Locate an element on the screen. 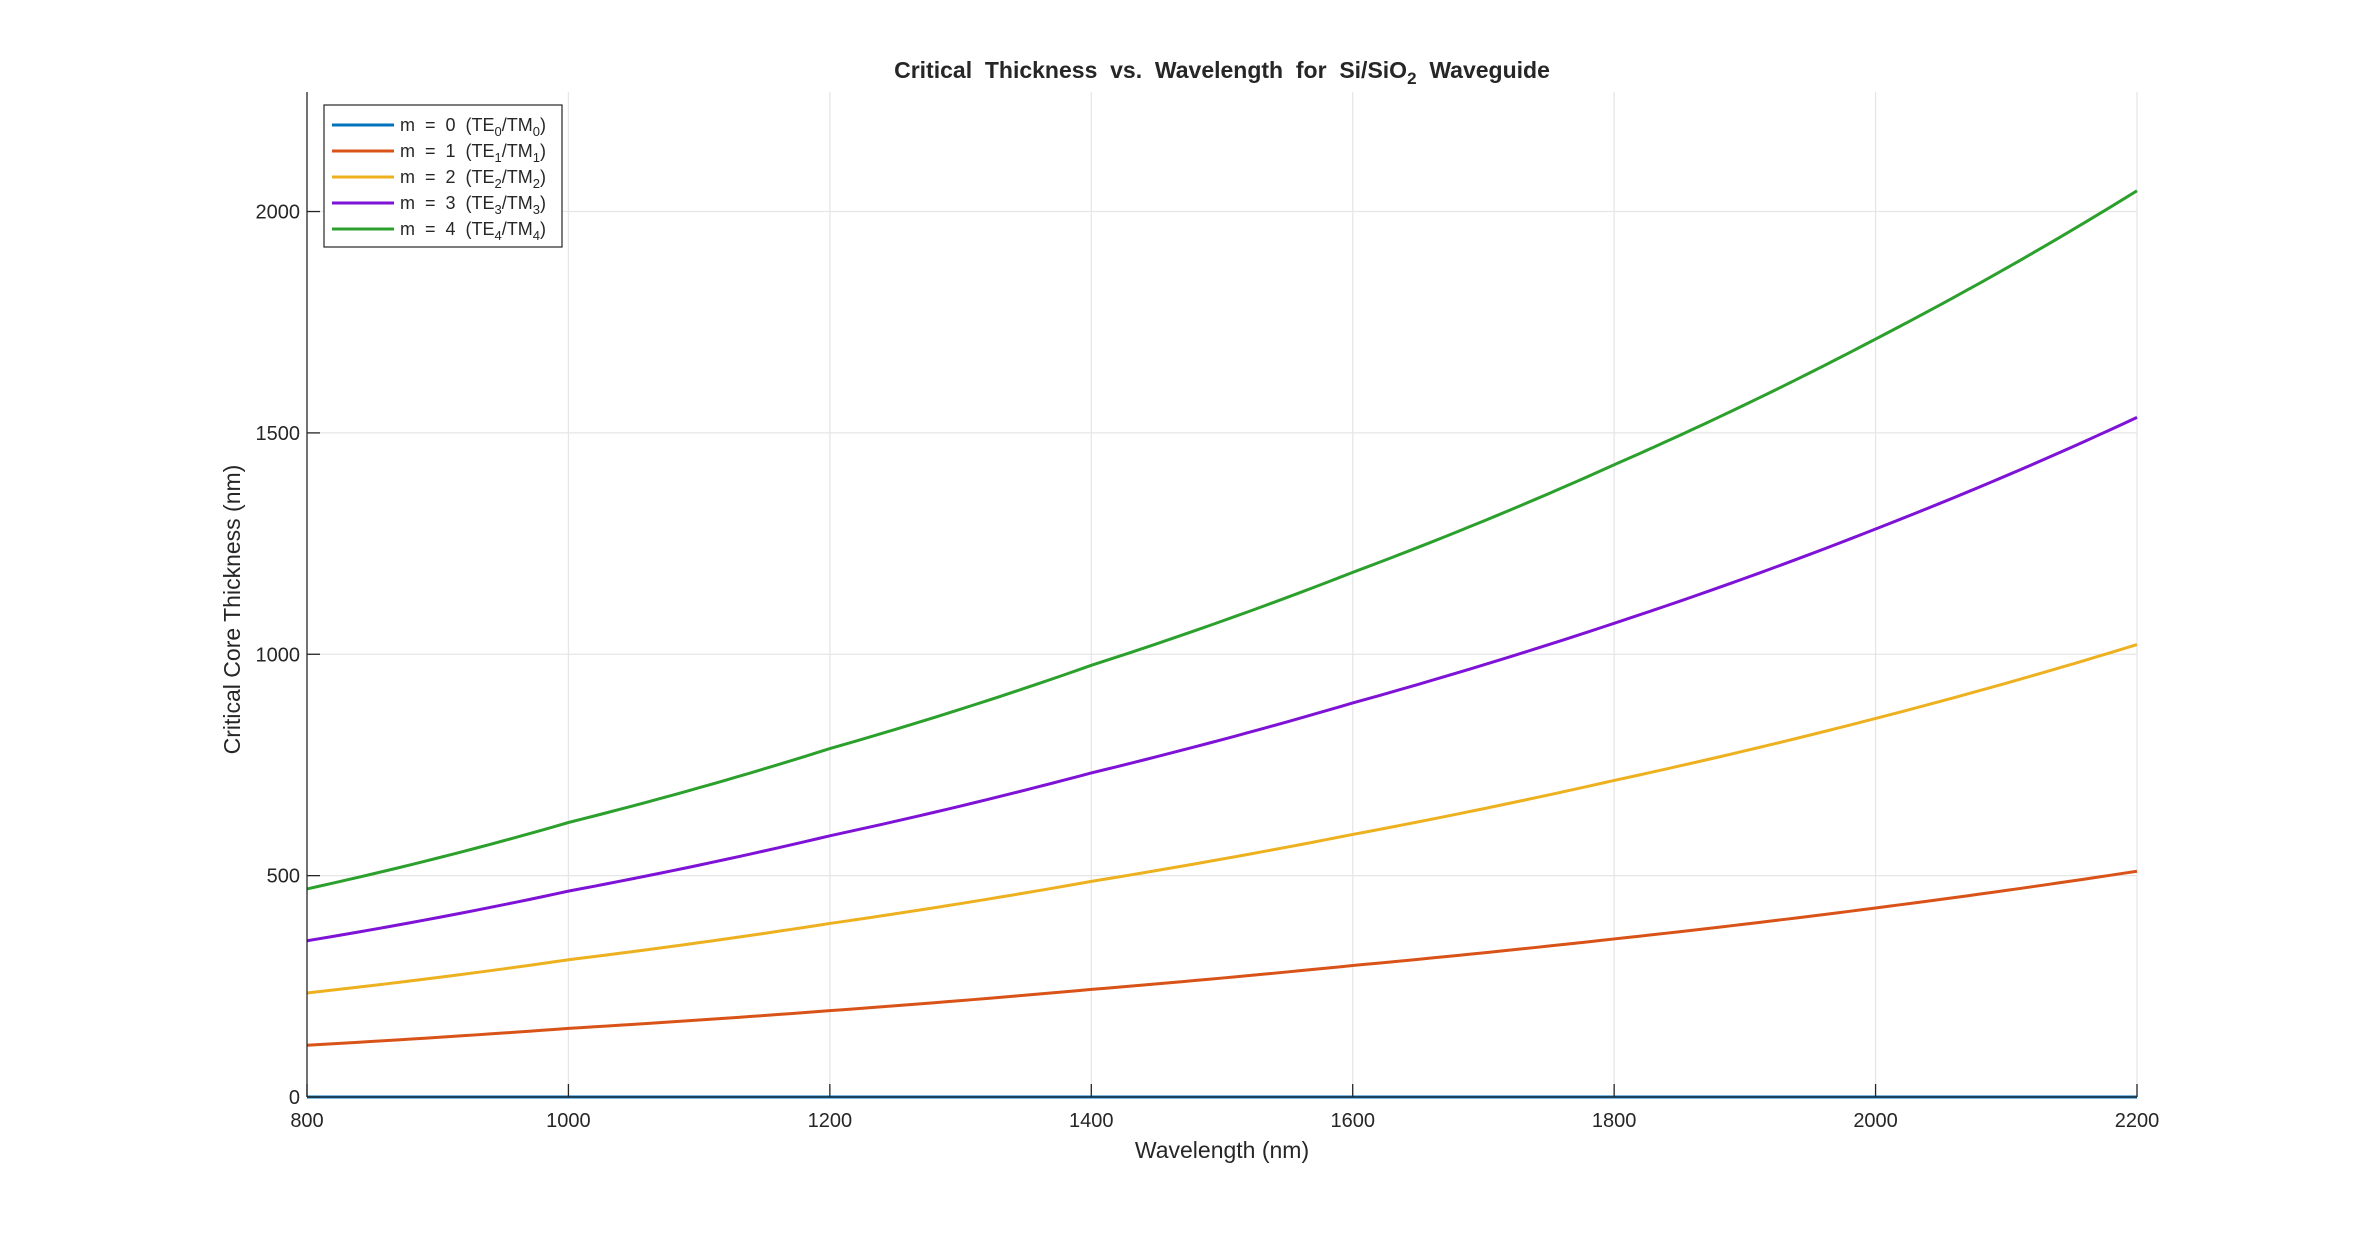 This screenshot has height=1233, width=2354. y-axis-title: Critical Core Thickness (nm) is located at coordinates (232, 610).